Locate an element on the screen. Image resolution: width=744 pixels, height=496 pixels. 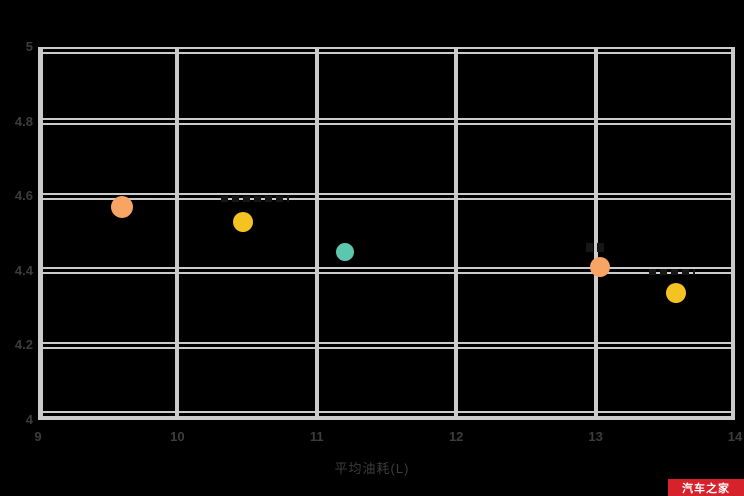
x-axis-tick-label: 9 is located at coordinates (38, 436).